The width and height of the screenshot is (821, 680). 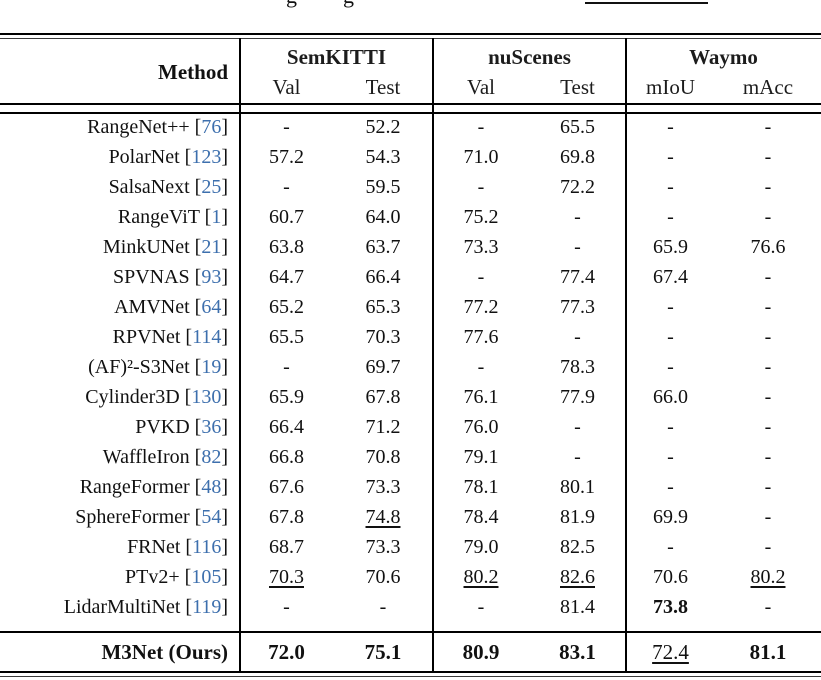 What do you see at coordinates (577, 397) in the screenshot?
I see `metric-cell: 77.9` at bounding box center [577, 397].